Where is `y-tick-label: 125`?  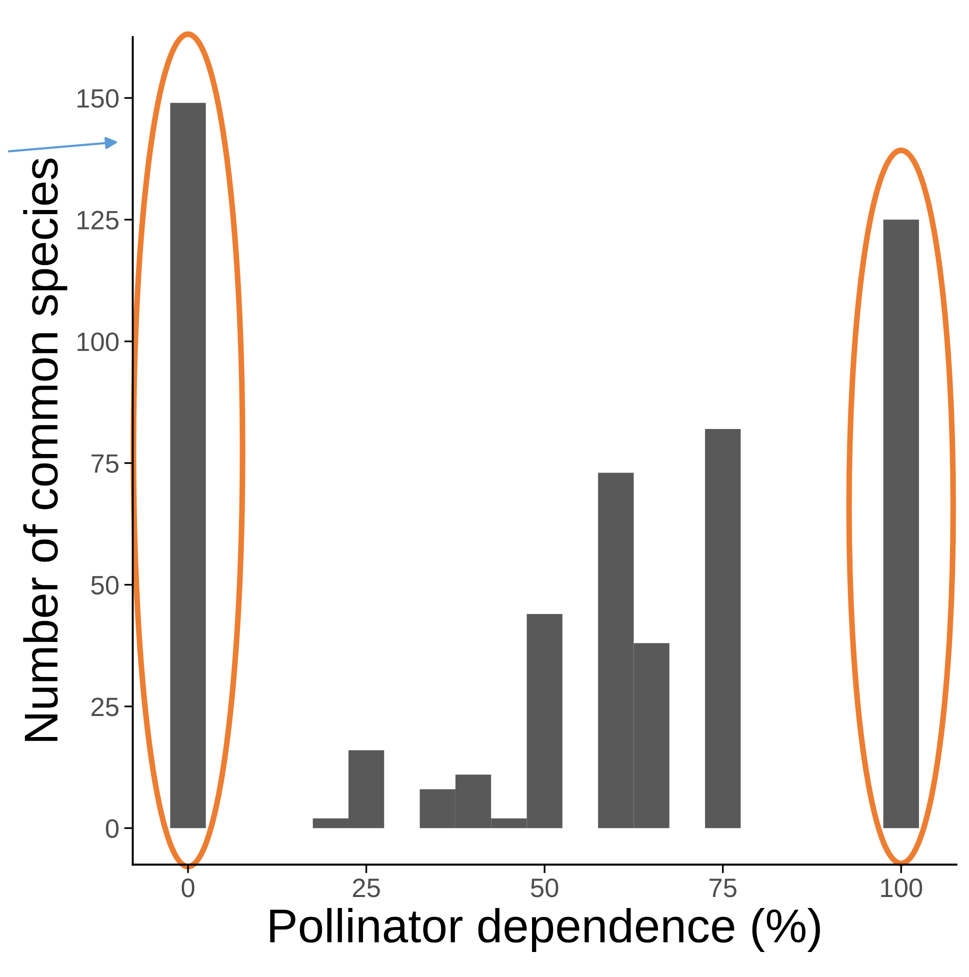 y-tick-label: 125 is located at coordinates (98, 220).